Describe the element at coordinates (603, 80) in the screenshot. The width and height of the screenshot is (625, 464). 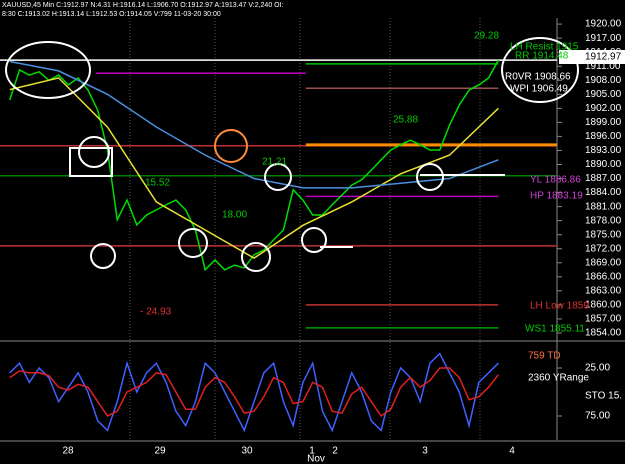
I see `y-tick-label: 1908.00` at that location.